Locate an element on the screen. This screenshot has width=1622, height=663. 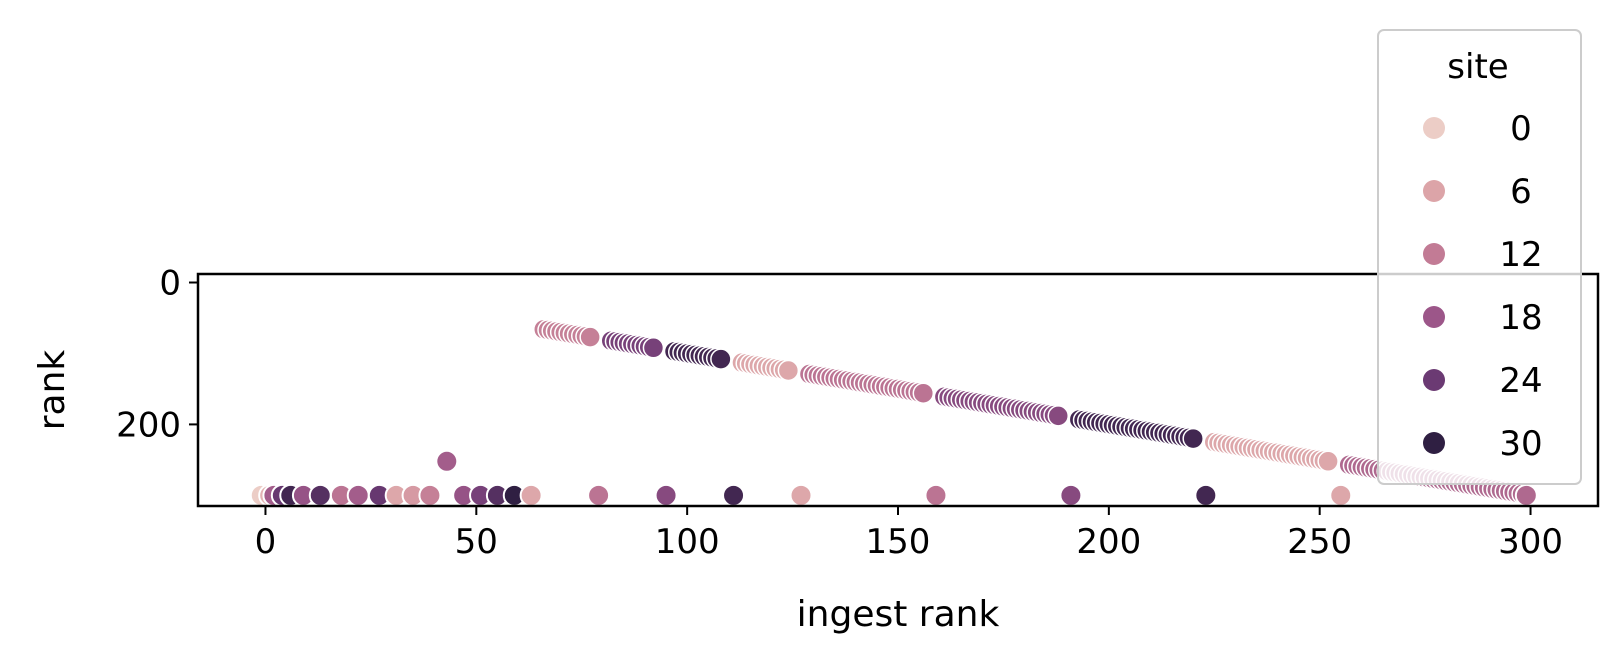
x-axis-title: ingest rank is located at coordinates (898, 614).